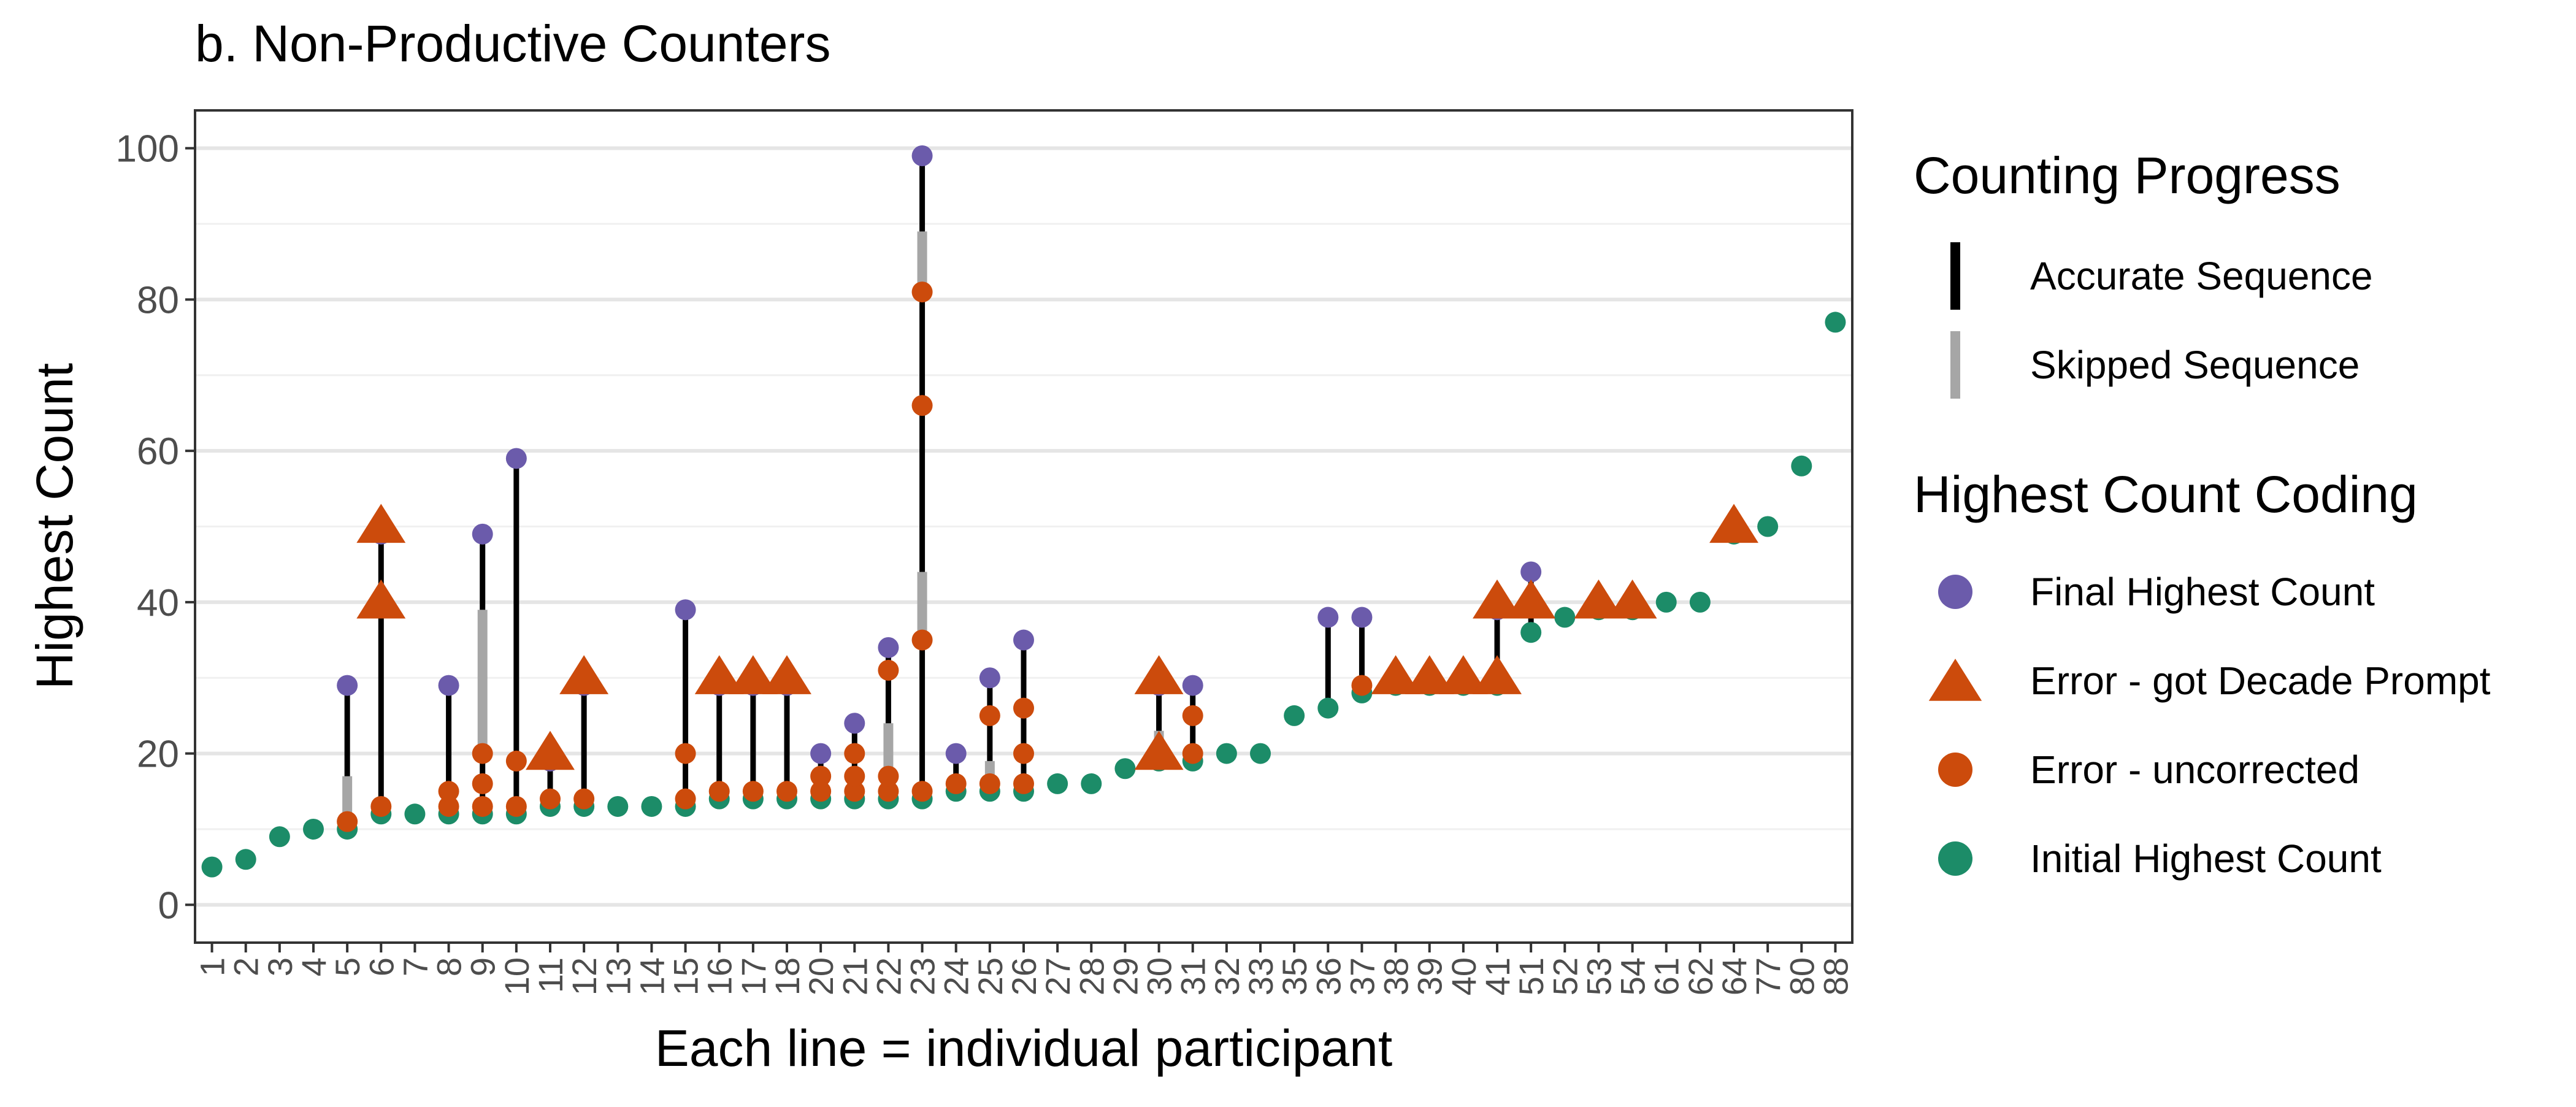 The image size is (2576, 1107). I want to click on x-tick-label: 77, so click(1768, 976).